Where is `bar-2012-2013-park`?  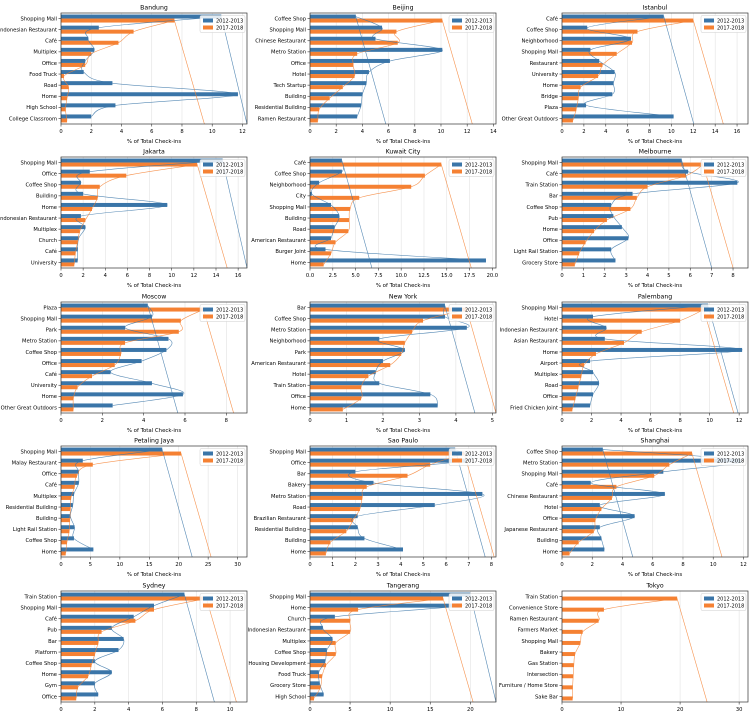 bar-2012-2013-park is located at coordinates (357, 349).